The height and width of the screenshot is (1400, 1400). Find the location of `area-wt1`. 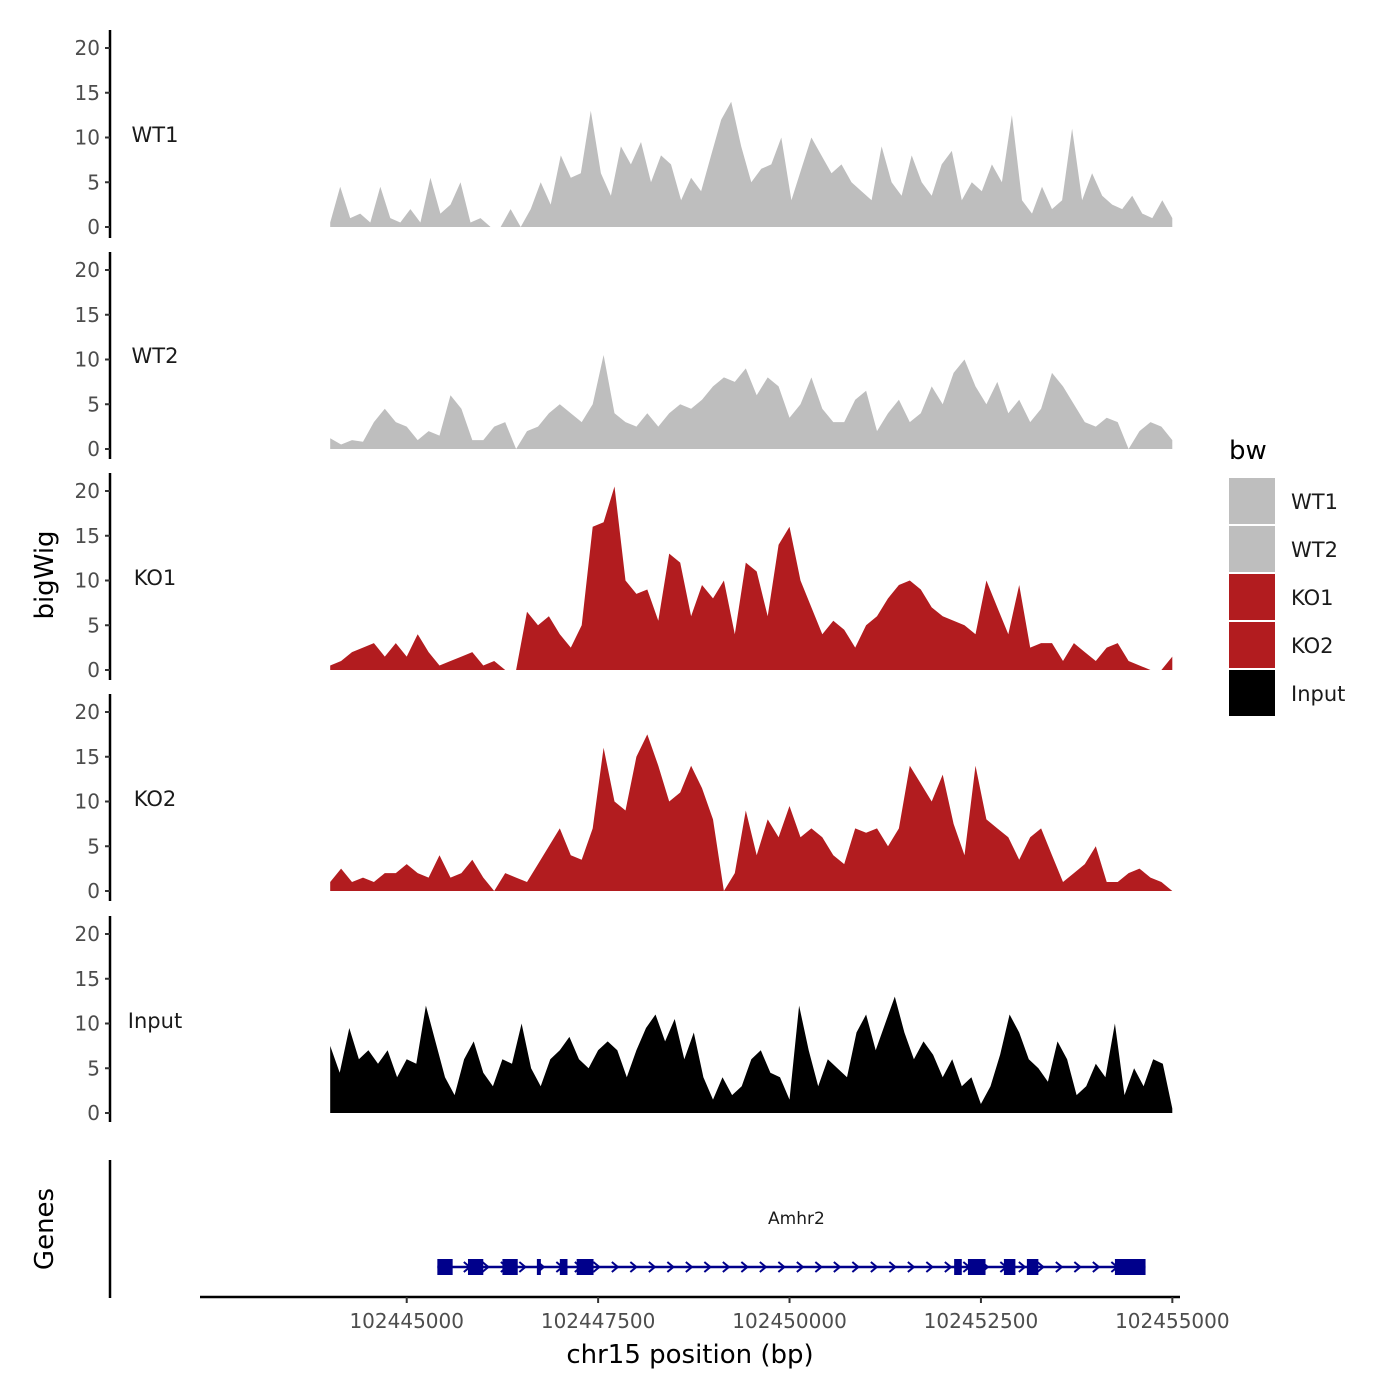

area-wt1 is located at coordinates (751, 164).